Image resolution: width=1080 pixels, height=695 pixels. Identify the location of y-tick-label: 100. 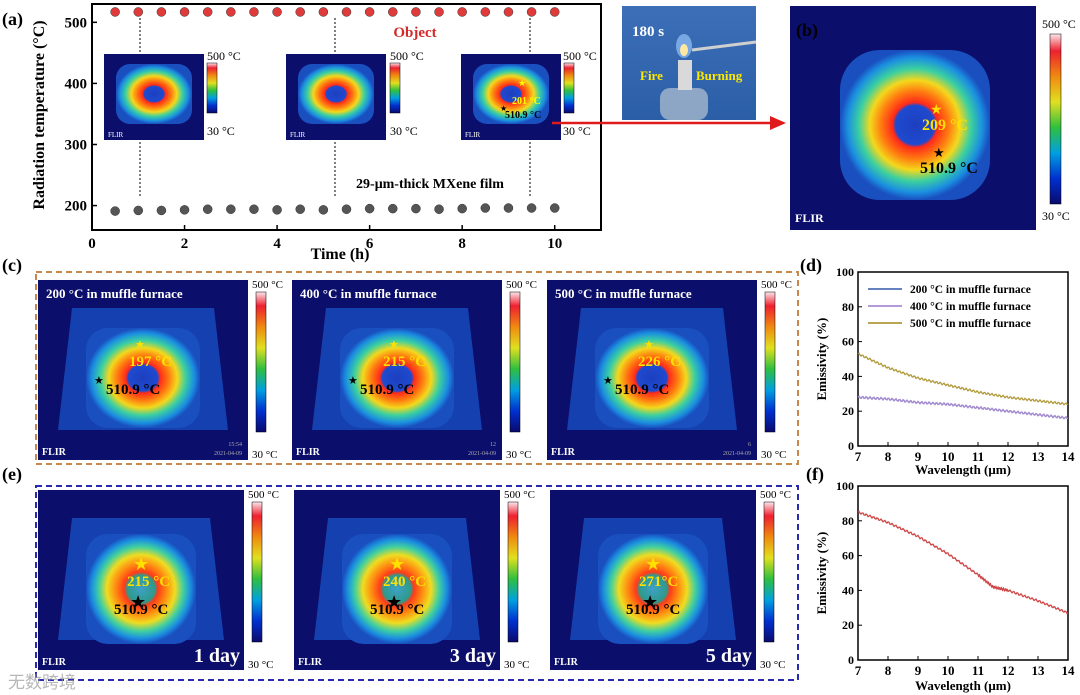
(845, 272).